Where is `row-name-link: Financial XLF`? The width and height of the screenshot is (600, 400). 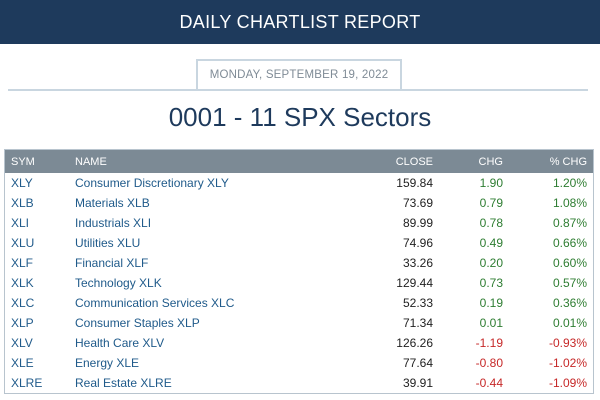
row-name-link: Financial XLF is located at coordinates (112, 263).